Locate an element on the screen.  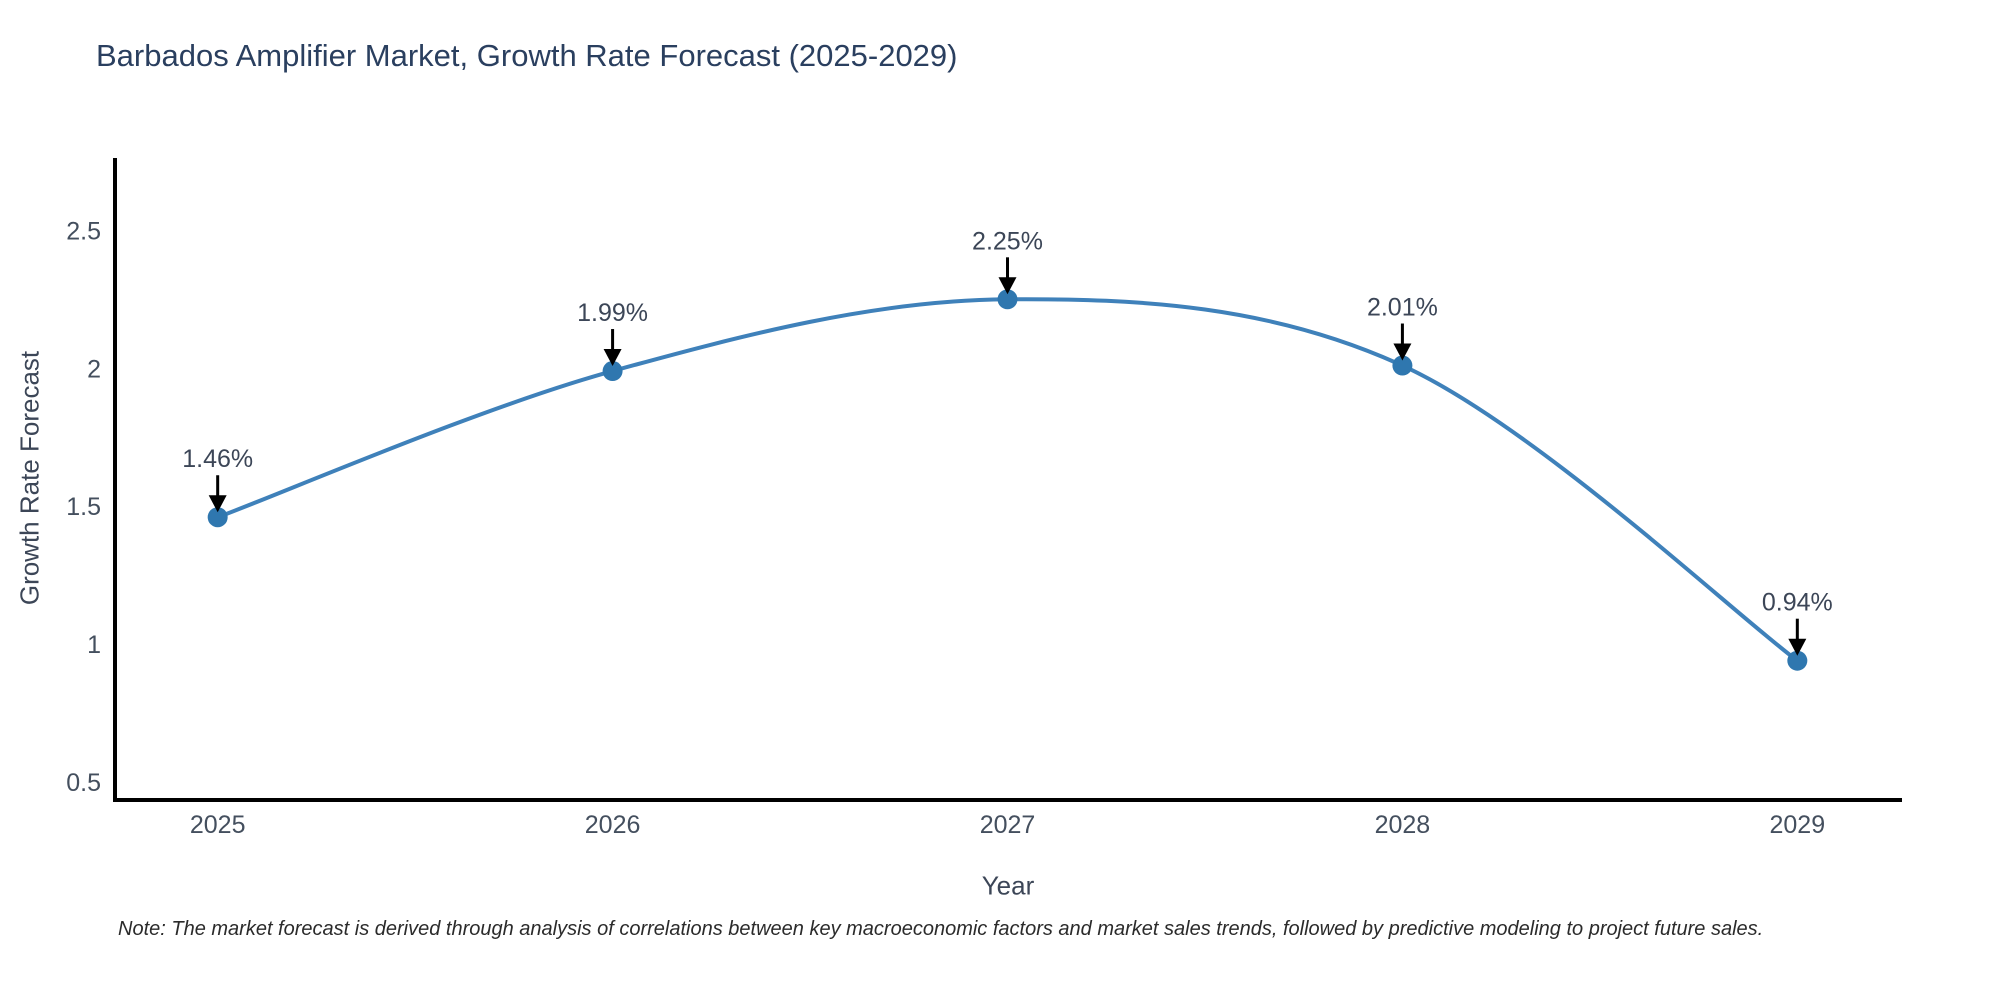
y-tick-label: 2 is located at coordinates (94, 369).